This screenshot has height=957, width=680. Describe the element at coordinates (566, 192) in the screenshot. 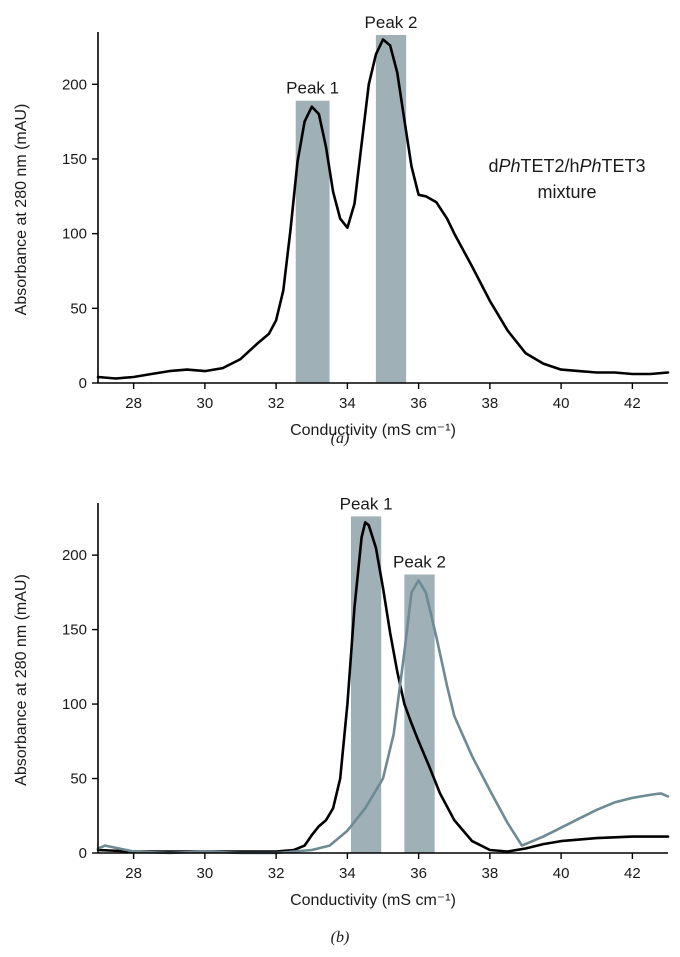

I see `mixture-annotation-line2: mixture` at that location.